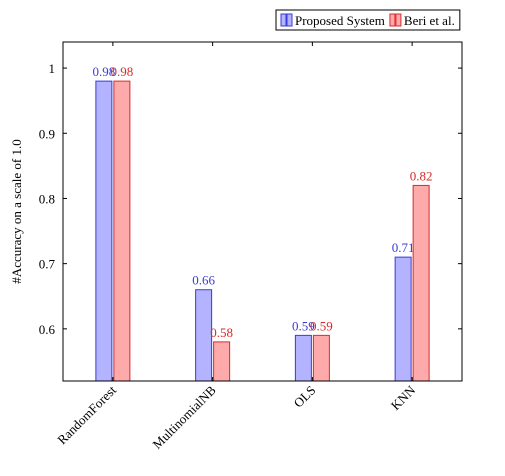  I want to click on legend: Proposed System Beri et al., so click(368, 20).